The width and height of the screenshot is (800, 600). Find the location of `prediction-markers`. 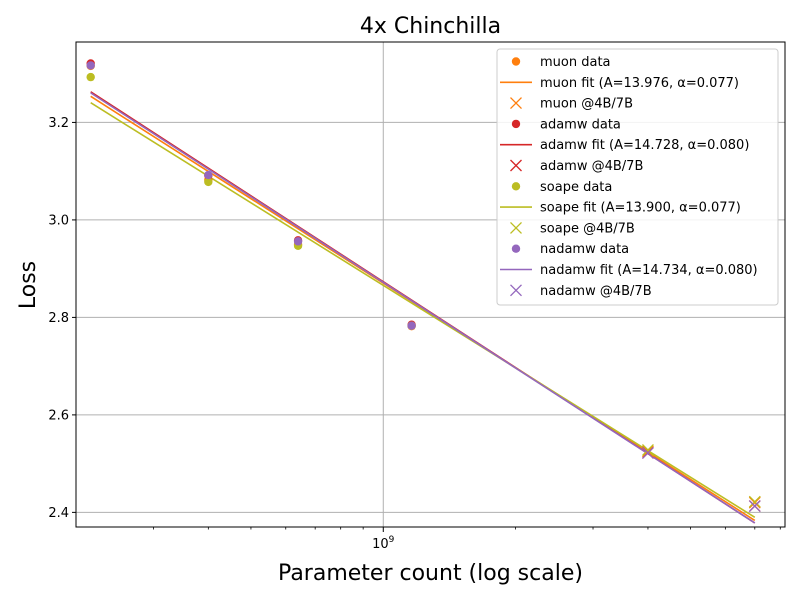

prediction-markers is located at coordinates (701, 478).